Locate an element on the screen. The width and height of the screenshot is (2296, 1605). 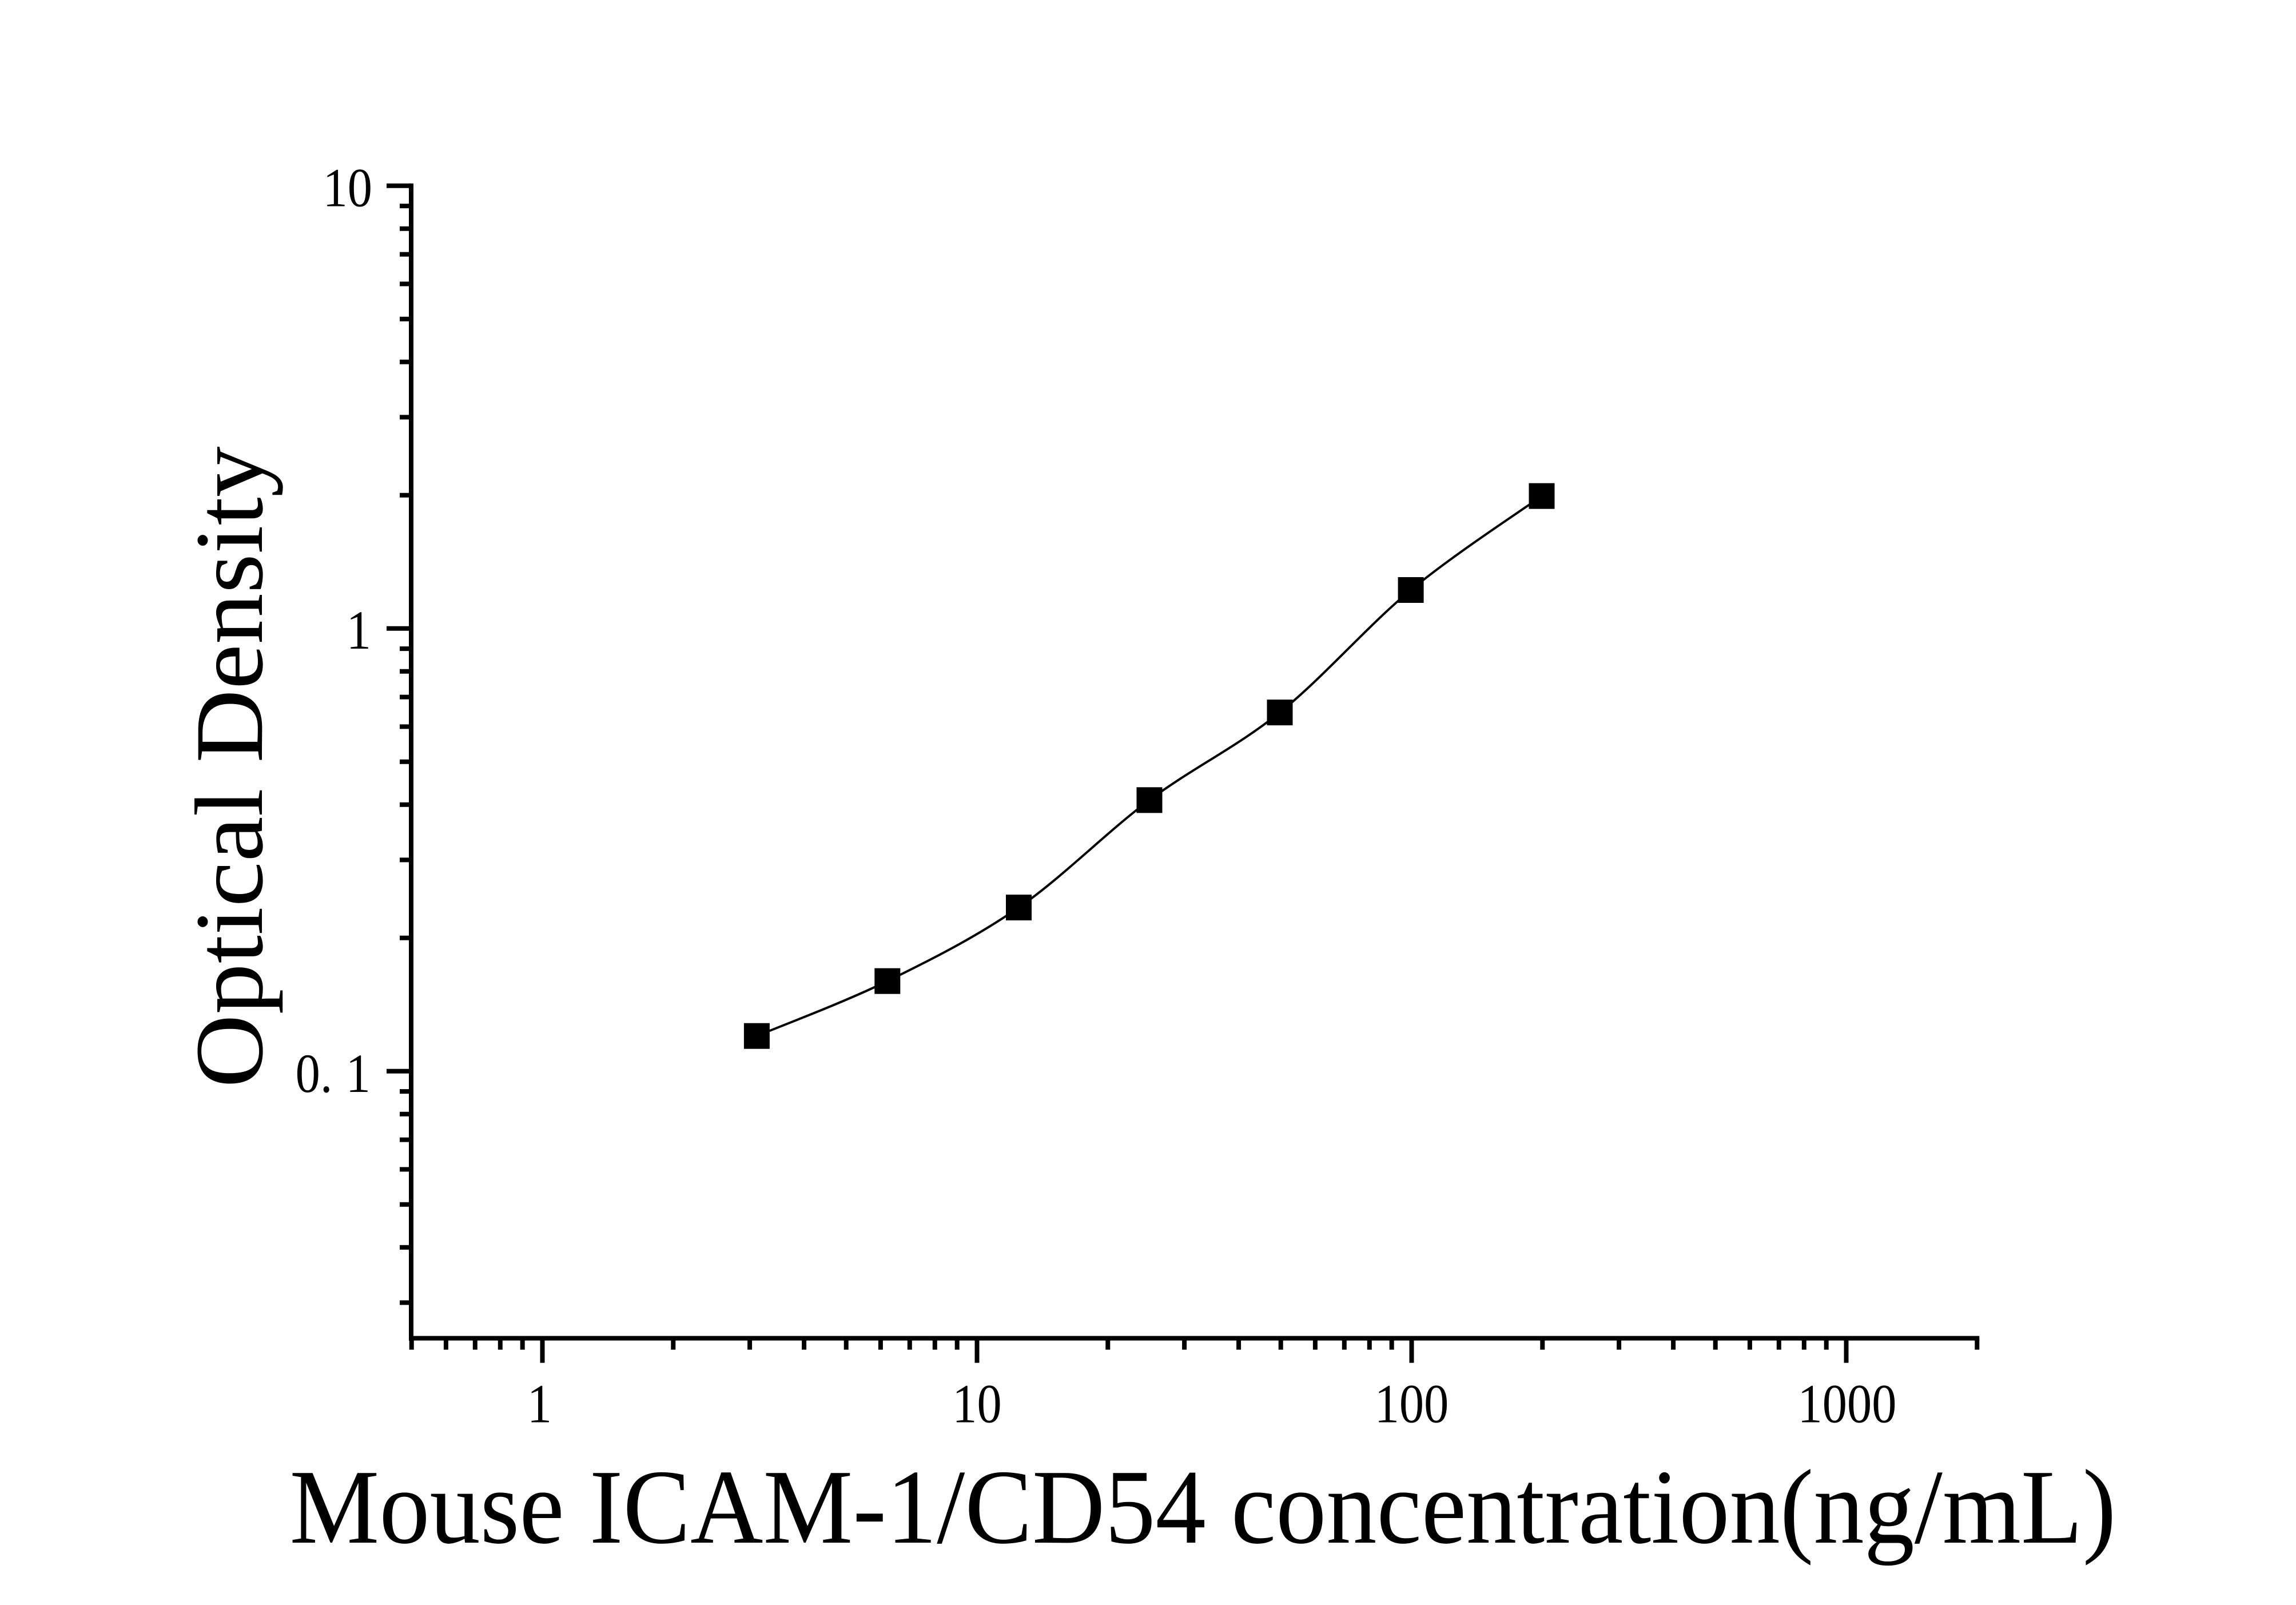
svg-text: 100 is located at coordinates (1412, 1403).